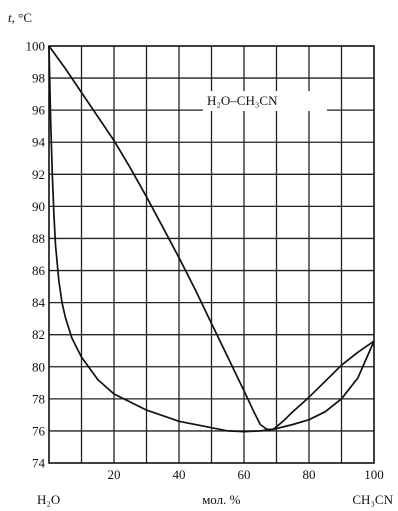 The height and width of the screenshot is (511, 398). I want to click on x-tick-label: 20, so click(114, 474).